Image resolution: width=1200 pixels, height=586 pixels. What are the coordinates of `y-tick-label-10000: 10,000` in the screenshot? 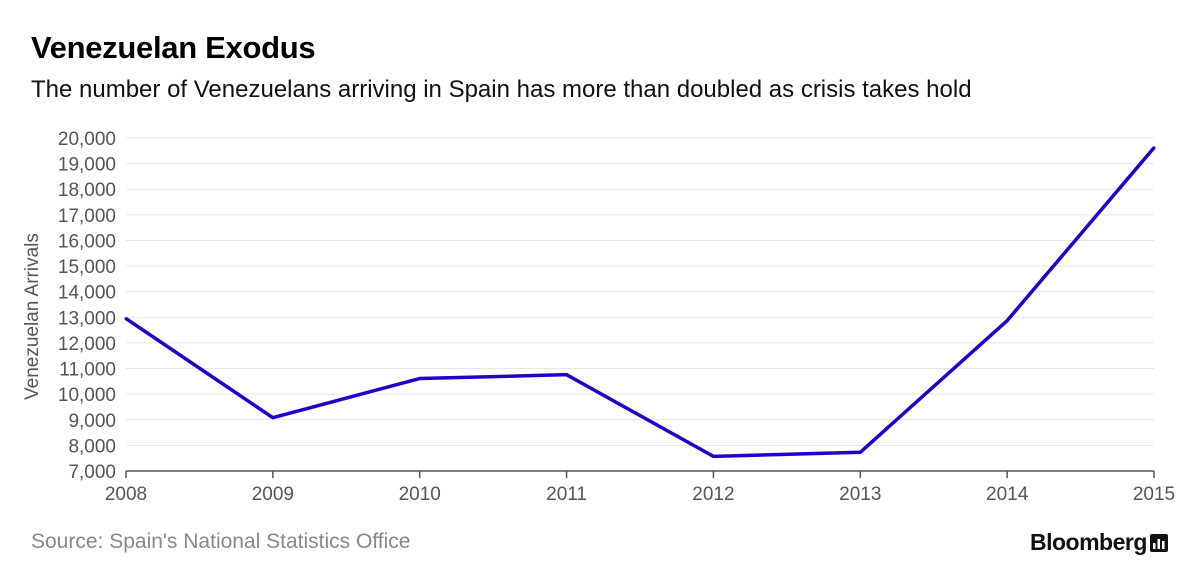 It's located at (87, 395).